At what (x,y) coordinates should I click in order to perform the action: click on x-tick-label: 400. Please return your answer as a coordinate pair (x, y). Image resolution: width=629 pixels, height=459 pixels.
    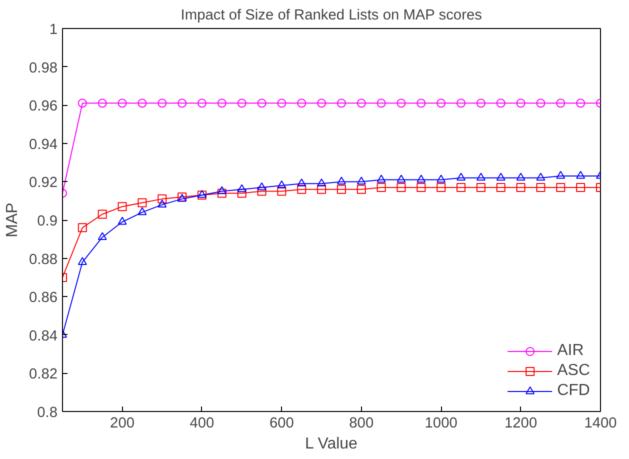
    Looking at the image, I should click on (202, 424).